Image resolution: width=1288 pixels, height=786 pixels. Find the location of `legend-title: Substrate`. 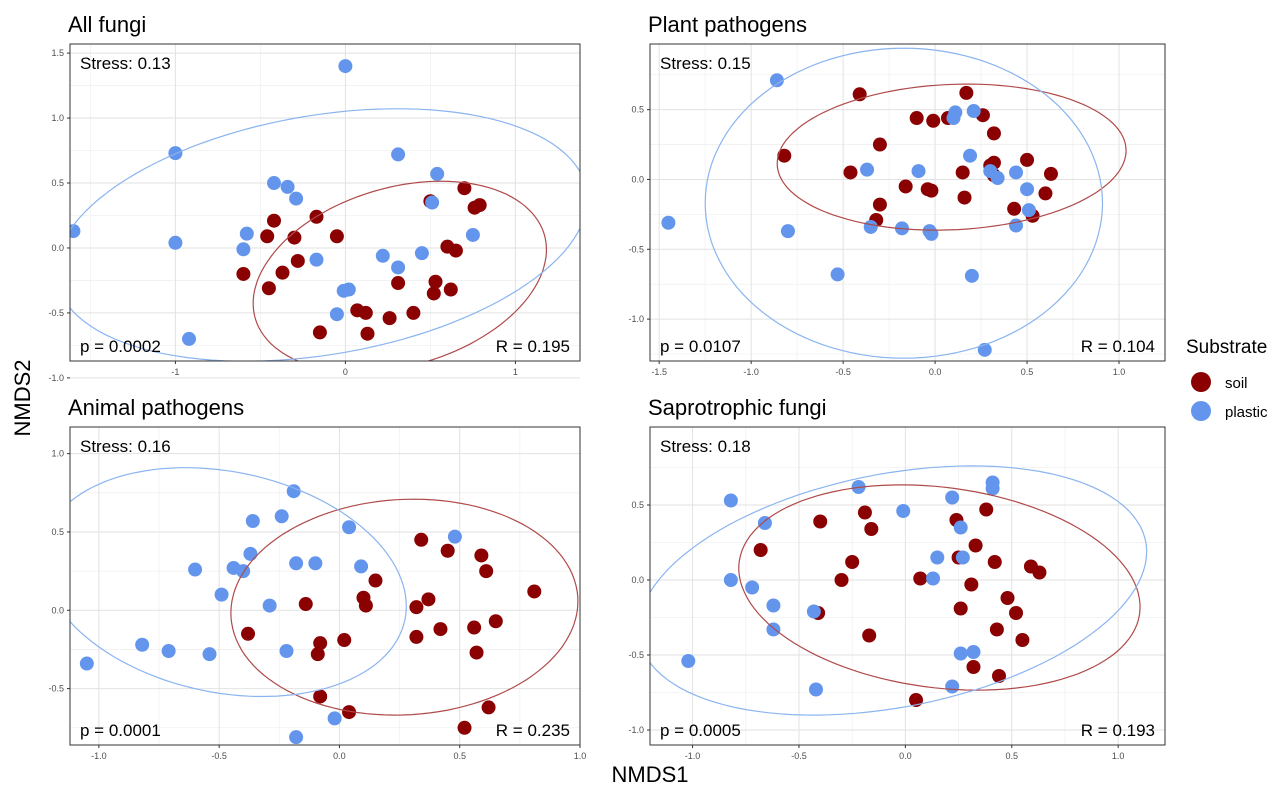

legend-title: Substrate is located at coordinates (1226, 347).